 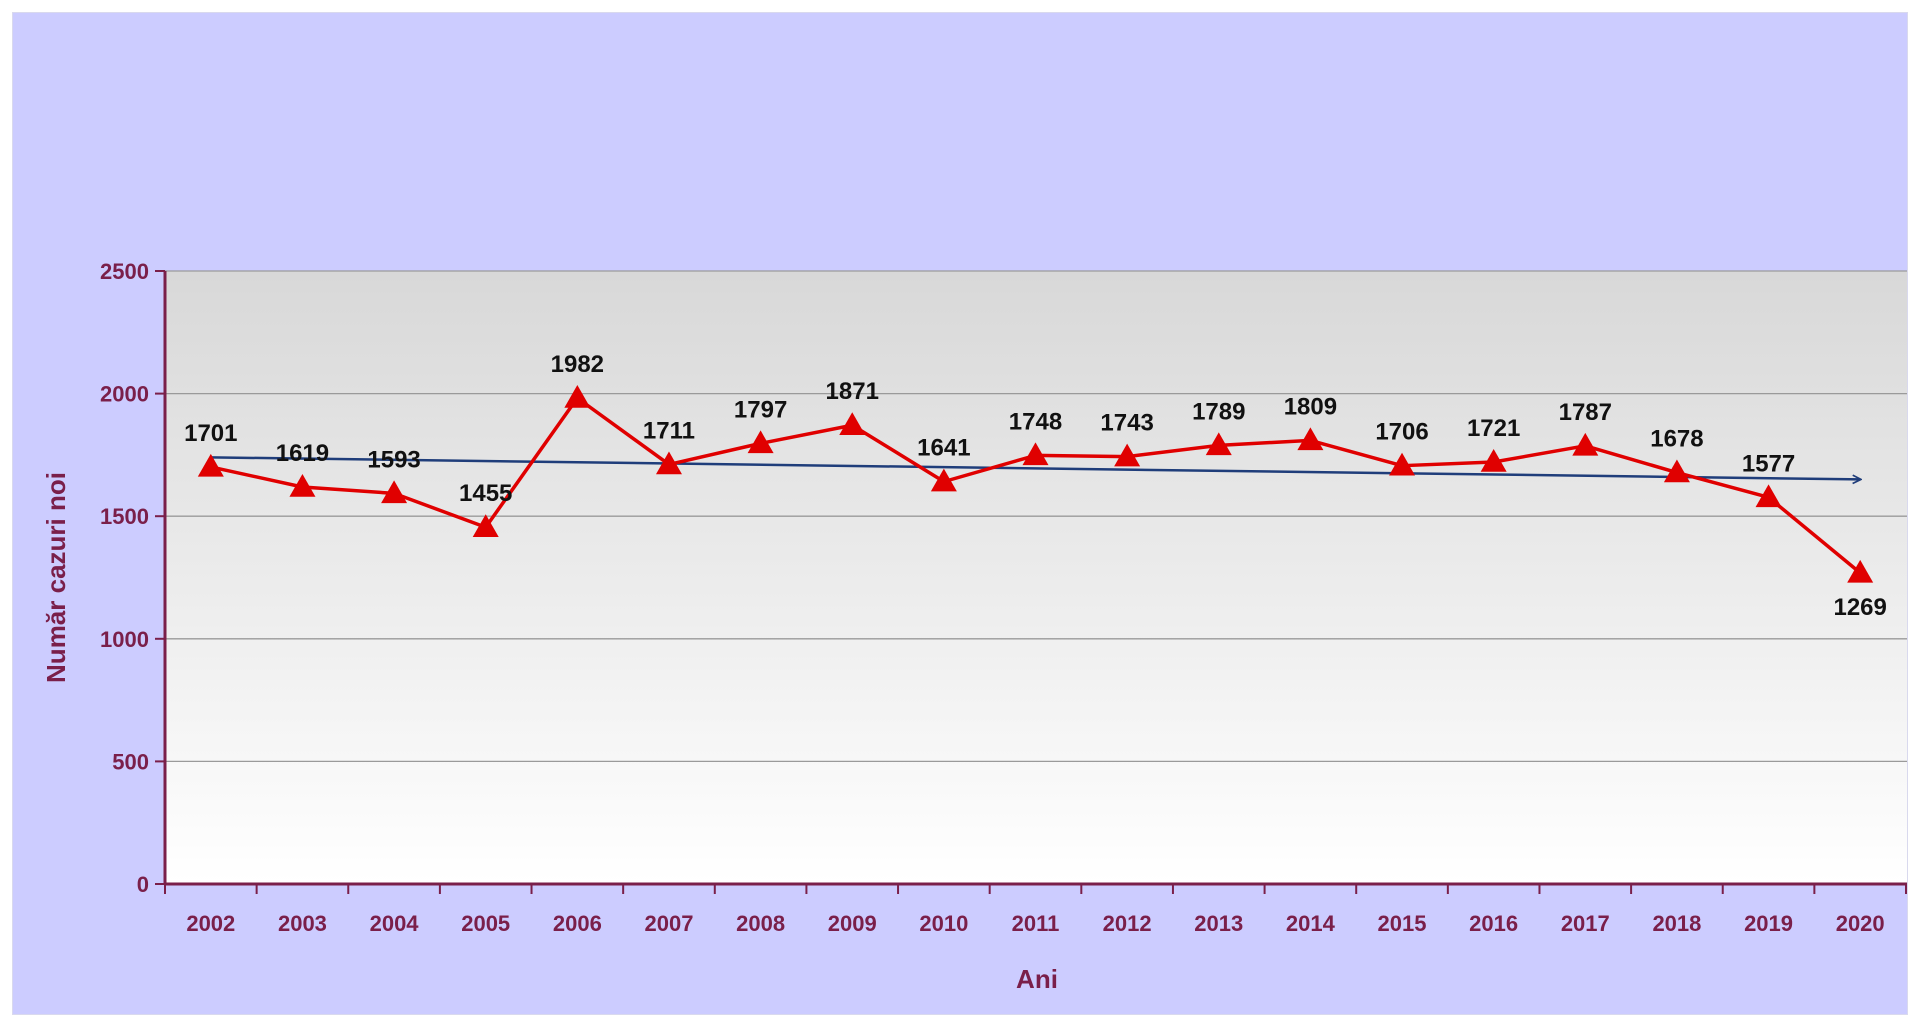 I want to click on x-tick-label: 2014, so click(x=1311, y=923).